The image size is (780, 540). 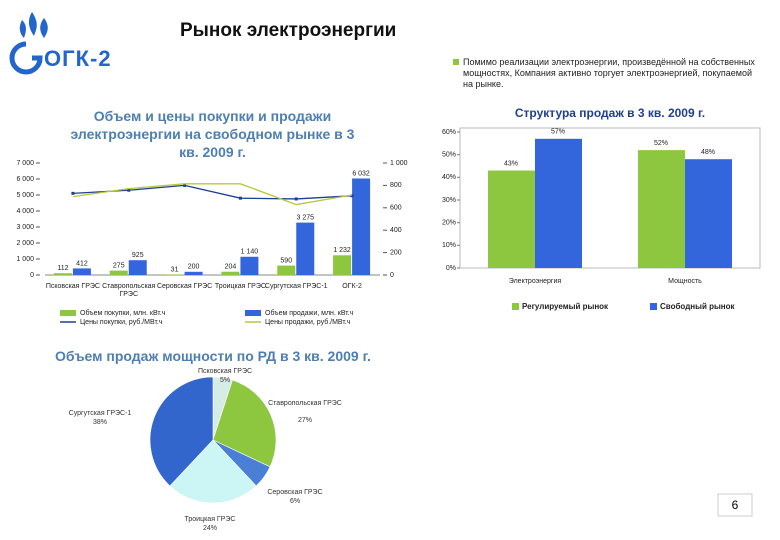 I want to click on value-label: 6 032, so click(x=361, y=173).